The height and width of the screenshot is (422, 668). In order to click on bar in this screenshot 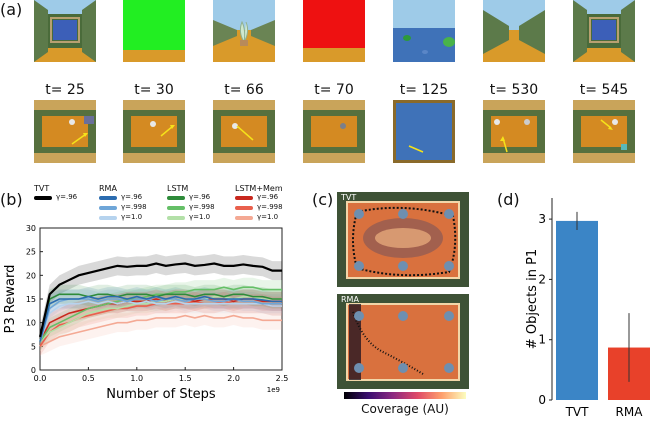, I will do `click(577, 310)`.